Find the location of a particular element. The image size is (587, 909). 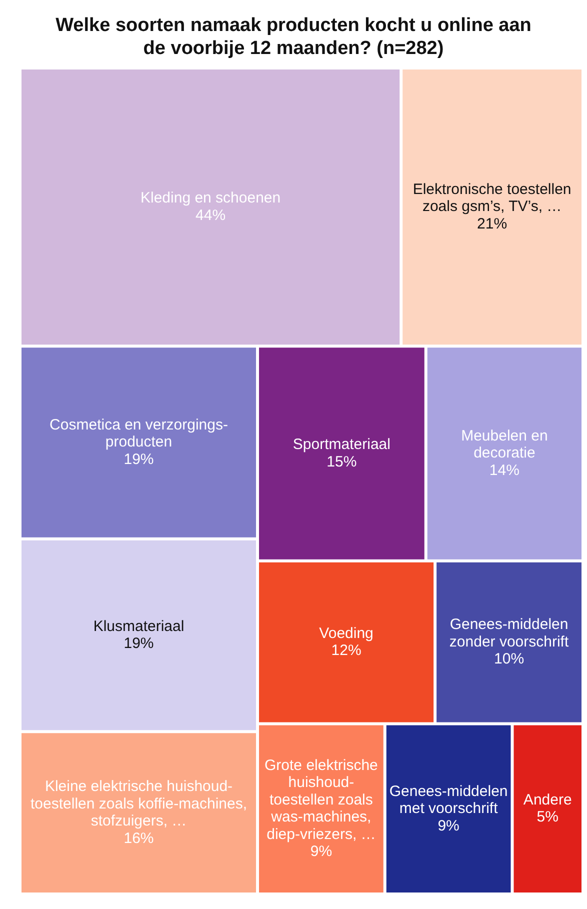

category-label: Cosmetica en verzorgings-producten is located at coordinates (139, 433).